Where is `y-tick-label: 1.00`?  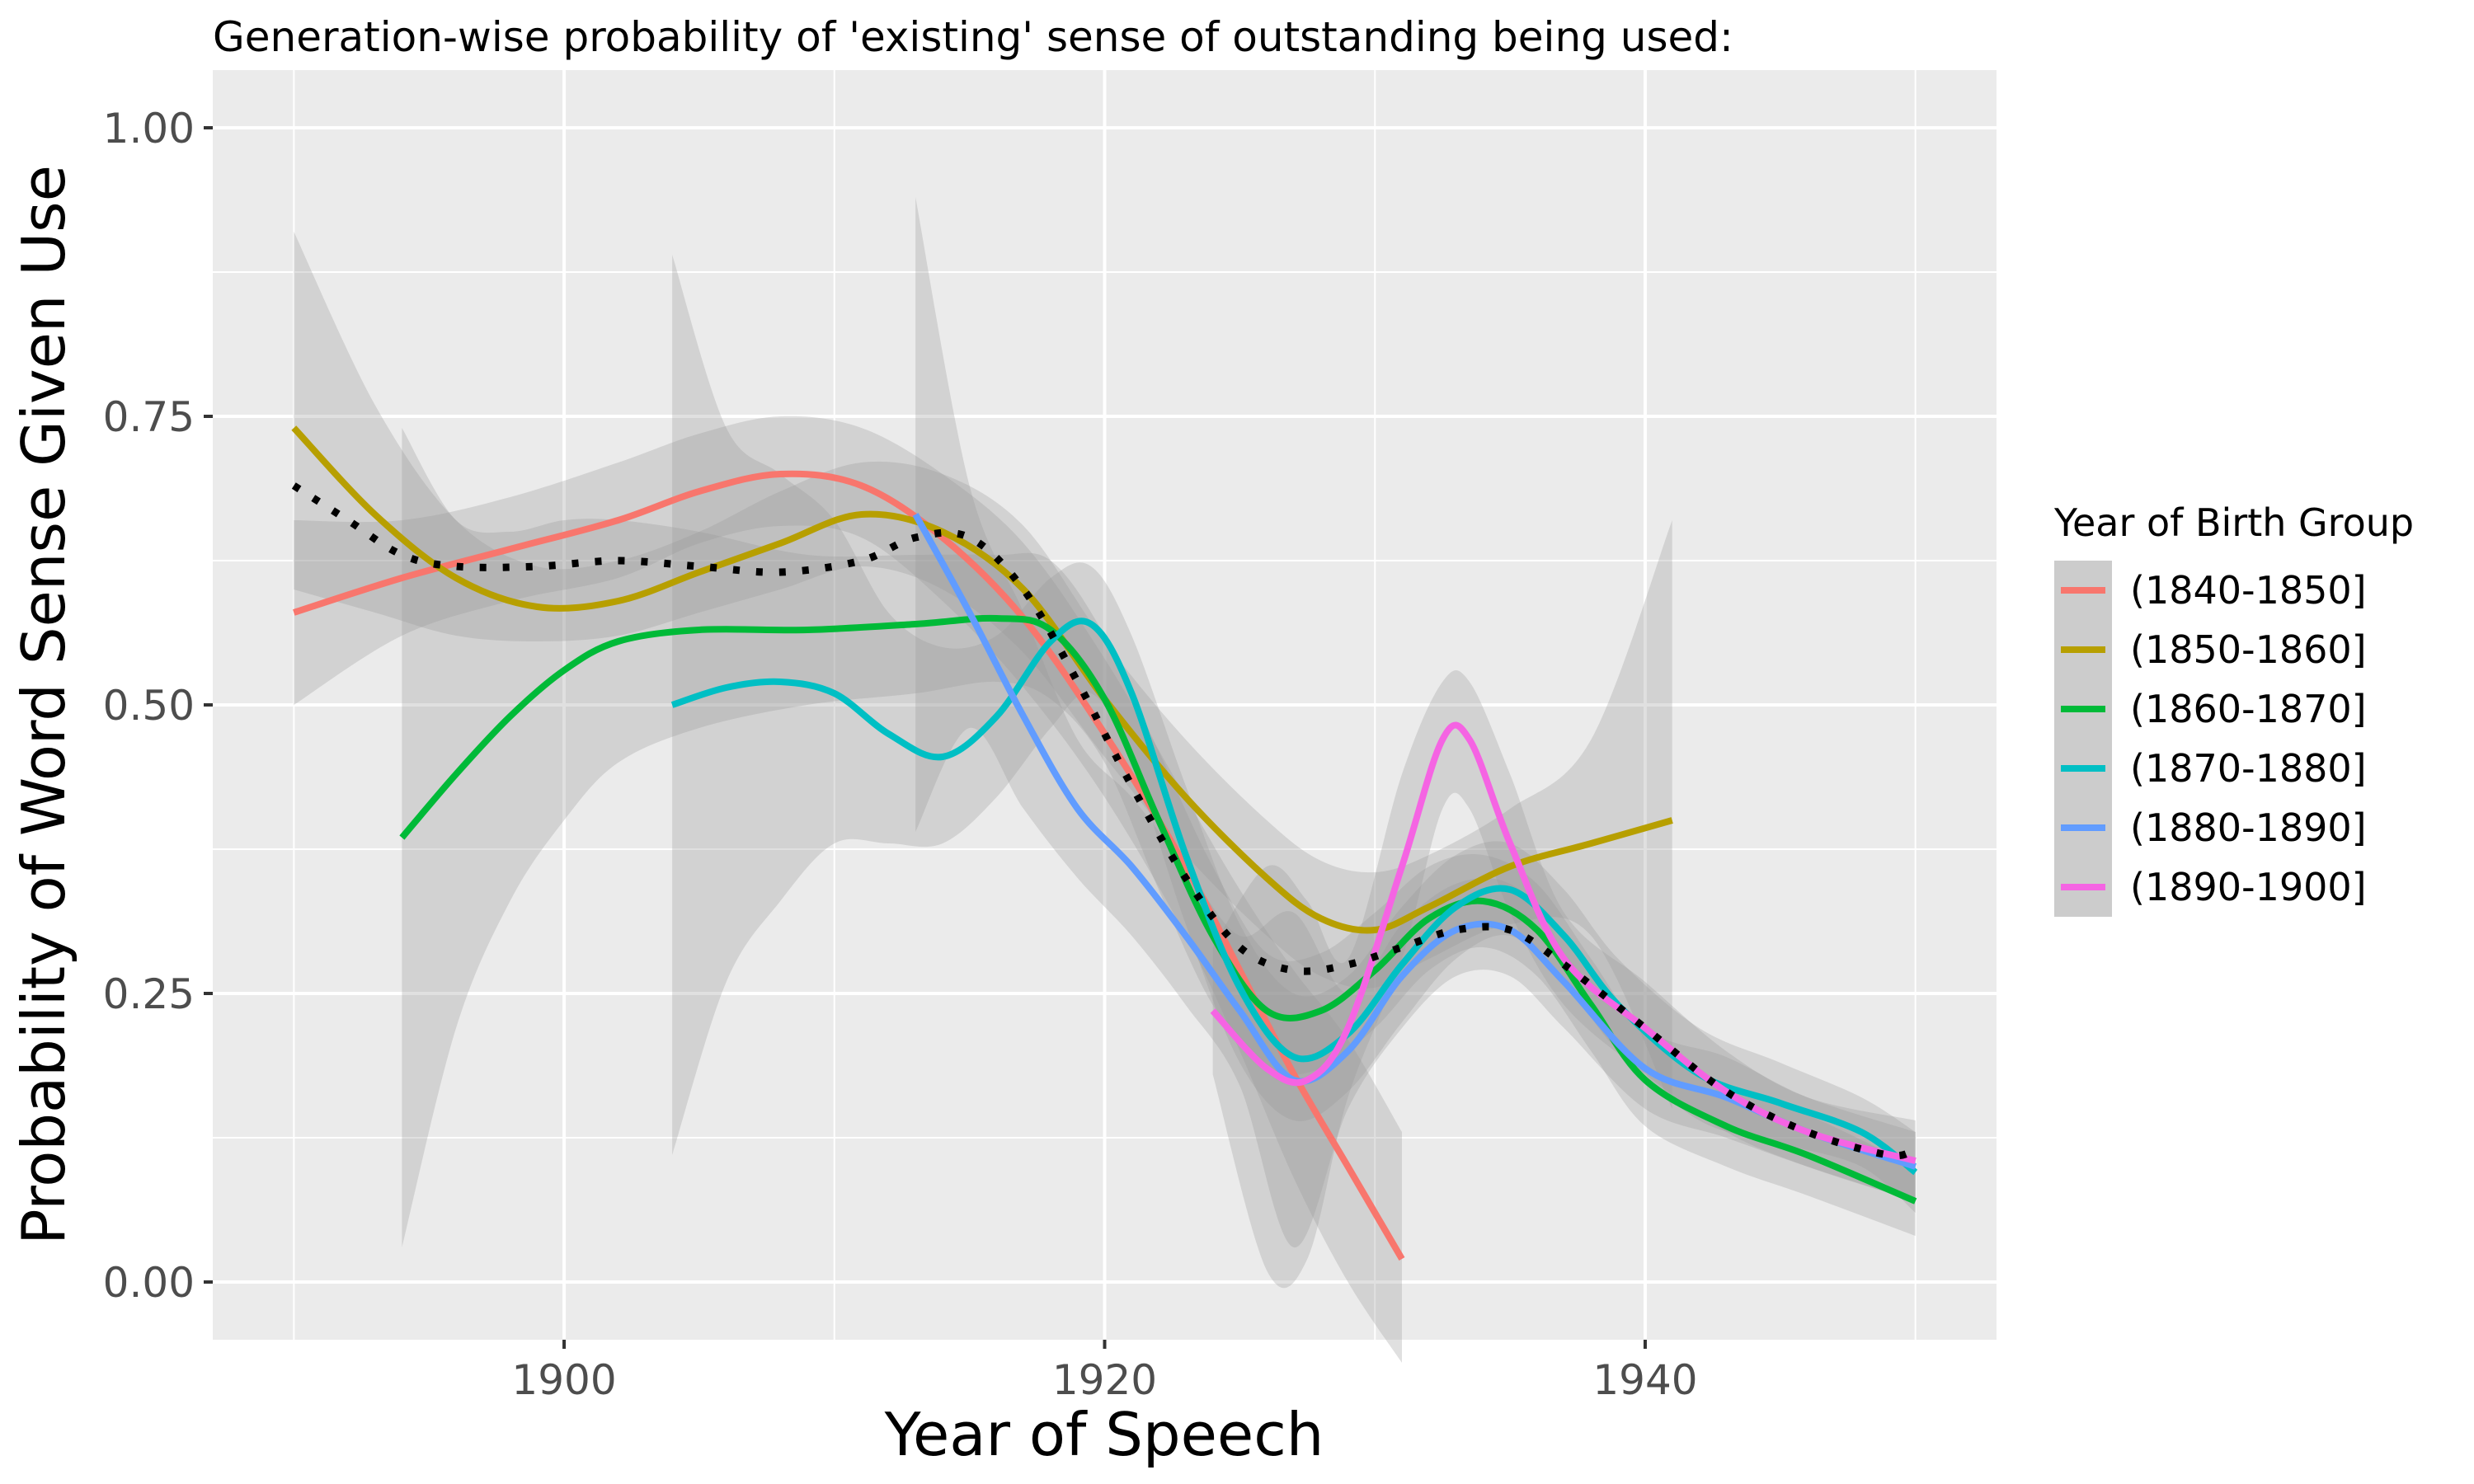
y-tick-label: 1.00 is located at coordinates (149, 129).